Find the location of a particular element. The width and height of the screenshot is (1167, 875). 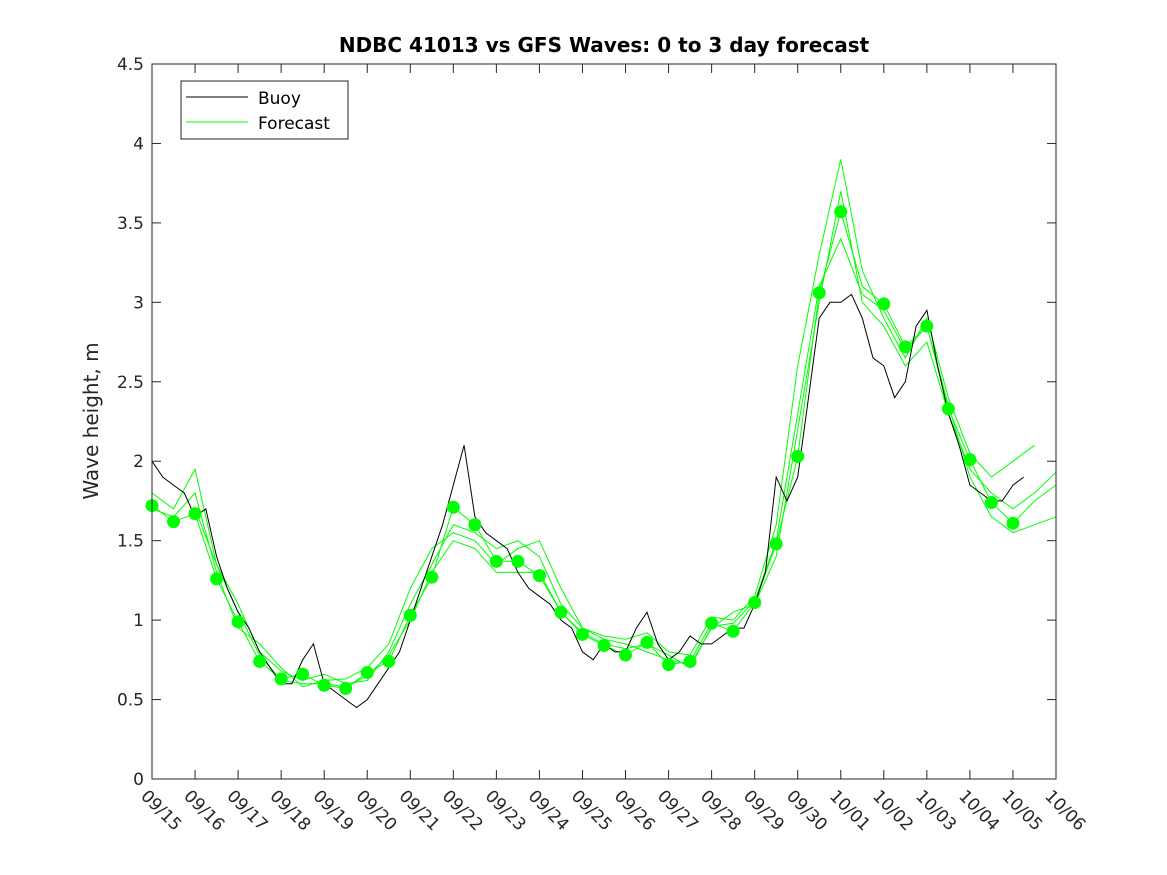

x-tick-label: 10/05 is located at coordinates (1021, 810).